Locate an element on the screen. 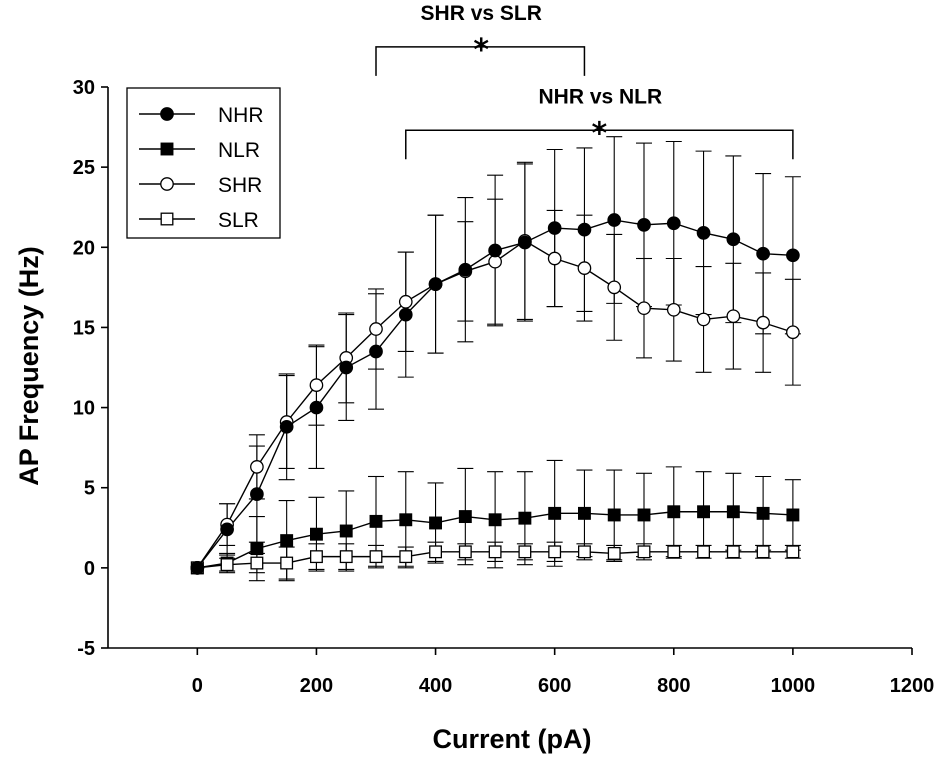 The height and width of the screenshot is (757, 946). x-axis-title: Current (pA) is located at coordinates (512, 739).